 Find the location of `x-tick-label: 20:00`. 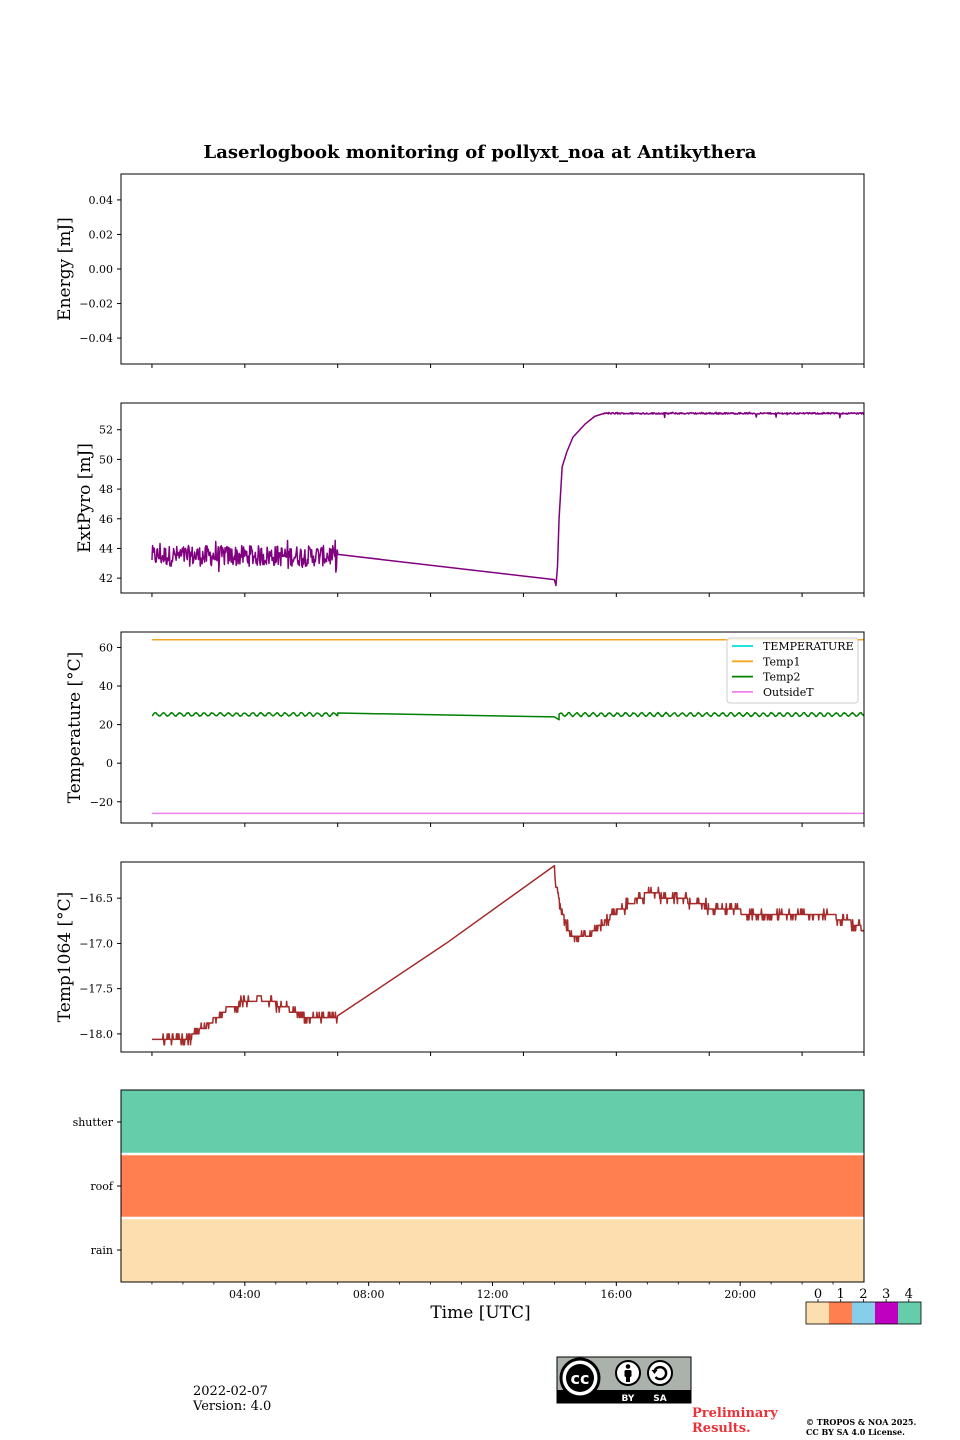

x-tick-label: 20:00 is located at coordinates (740, 1294).